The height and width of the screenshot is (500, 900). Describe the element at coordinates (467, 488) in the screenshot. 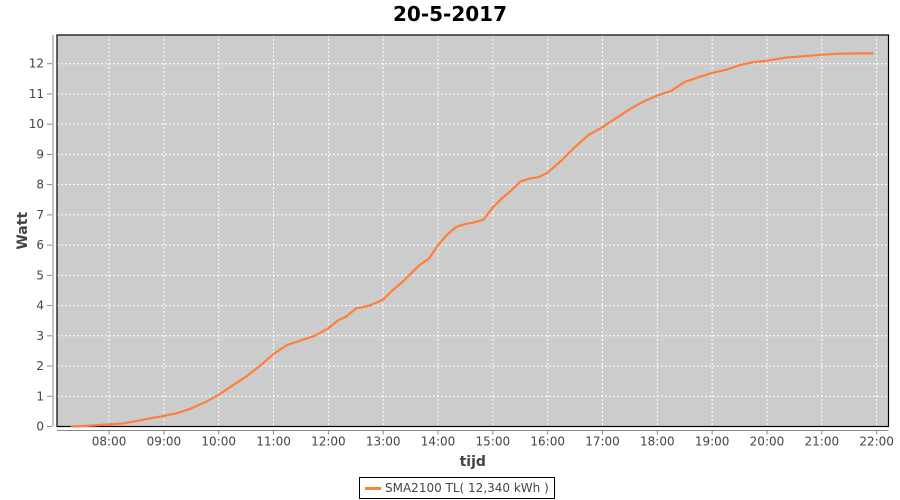

I see `legend-label: SMA2100 TL( 12,340 kWh )` at that location.